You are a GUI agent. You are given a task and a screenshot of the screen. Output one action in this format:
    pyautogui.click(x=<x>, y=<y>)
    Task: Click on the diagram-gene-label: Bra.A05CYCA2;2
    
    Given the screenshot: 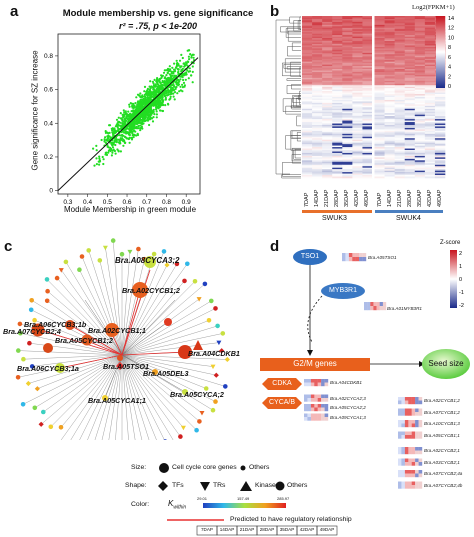 What is the action you would take?
    pyautogui.click(x=348, y=407)
    